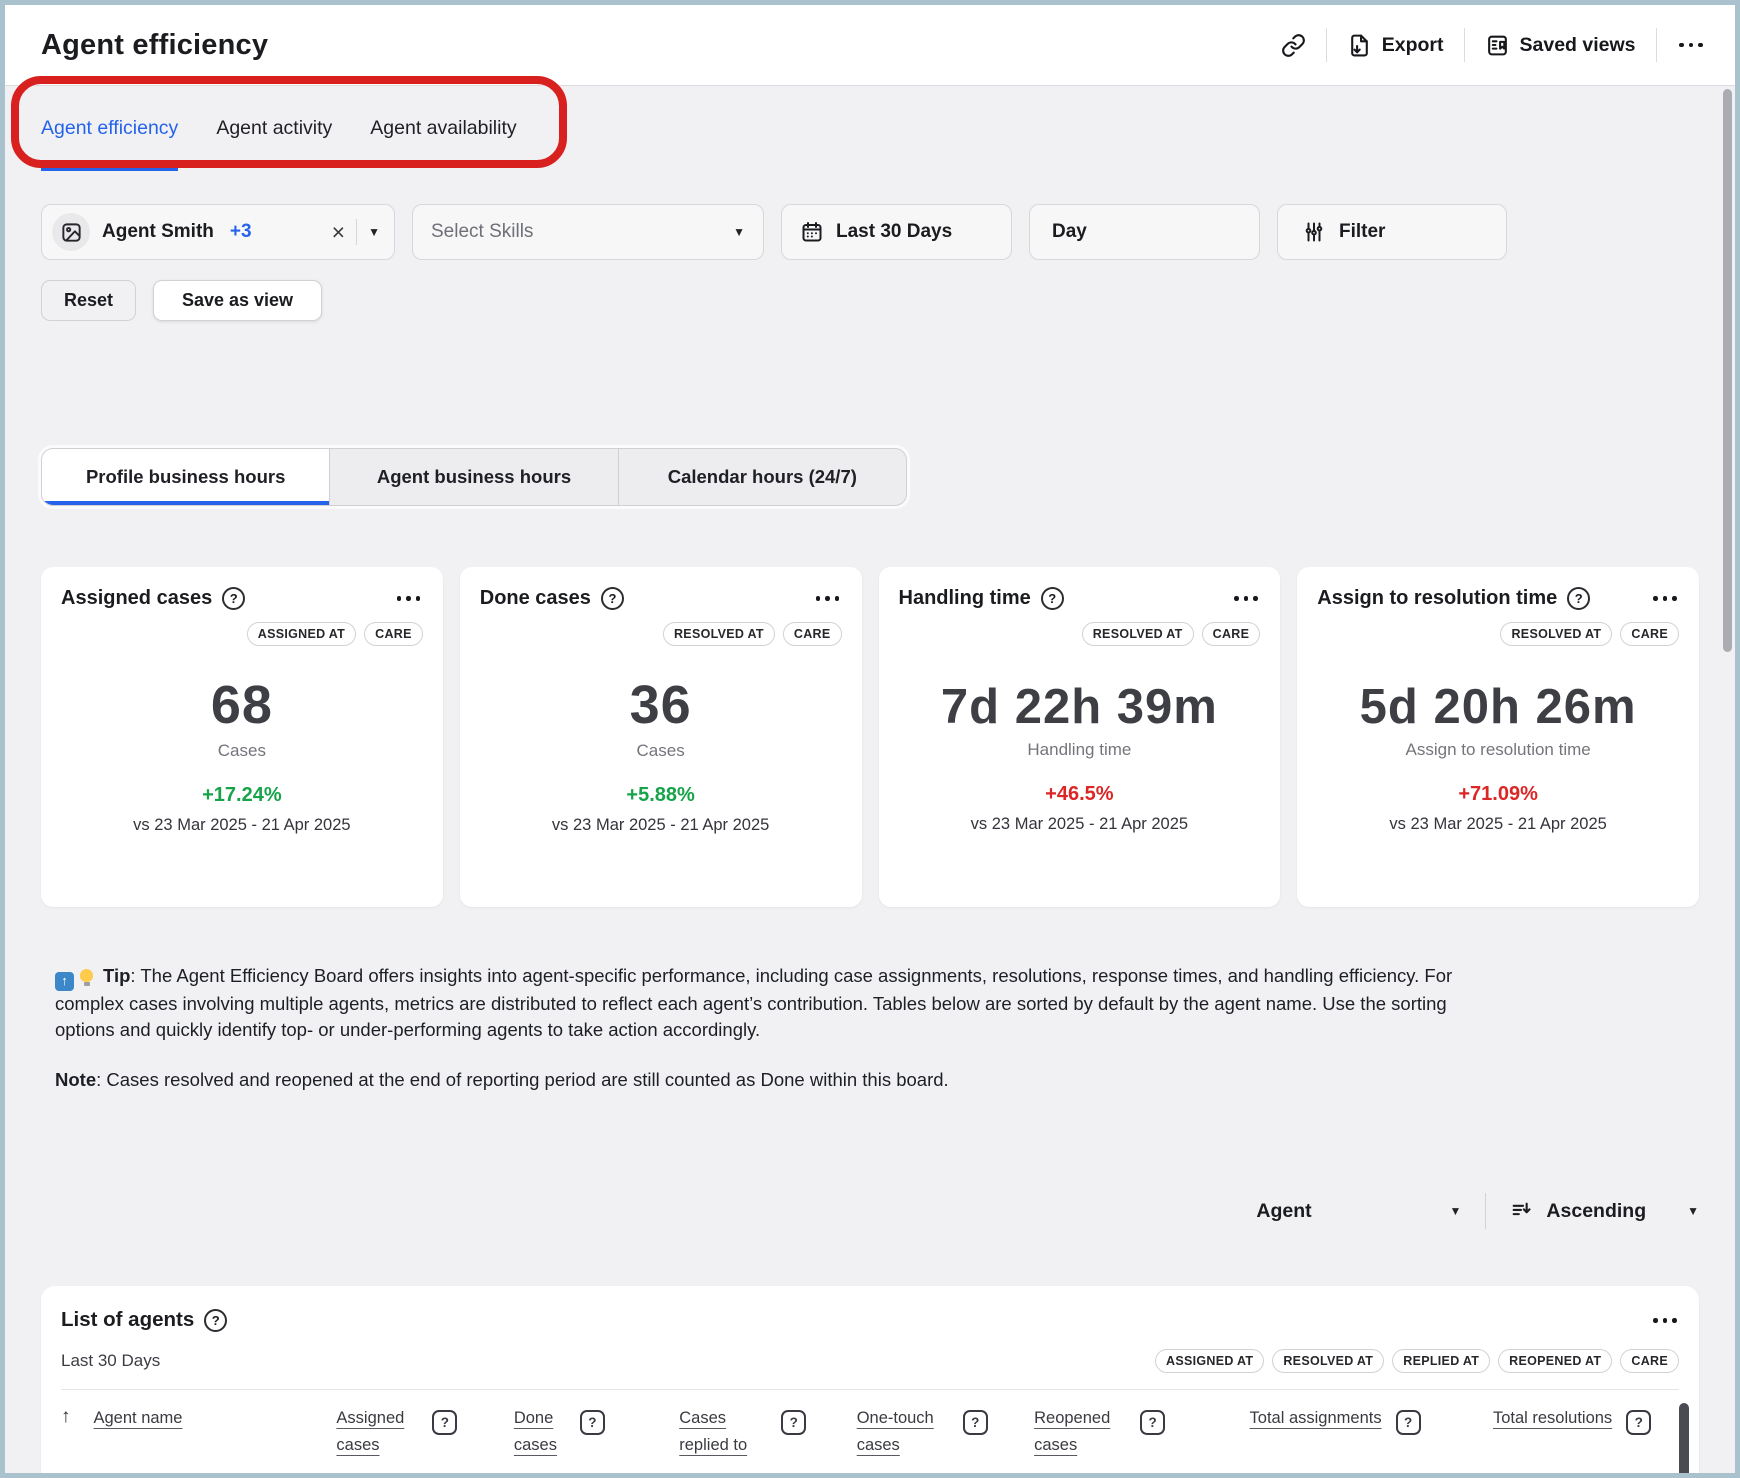 This screenshot has height=1478, width=1740. Describe the element at coordinates (1210, 1361) in the screenshot. I see `assigned-at-badge: ASSIGNED AT` at that location.